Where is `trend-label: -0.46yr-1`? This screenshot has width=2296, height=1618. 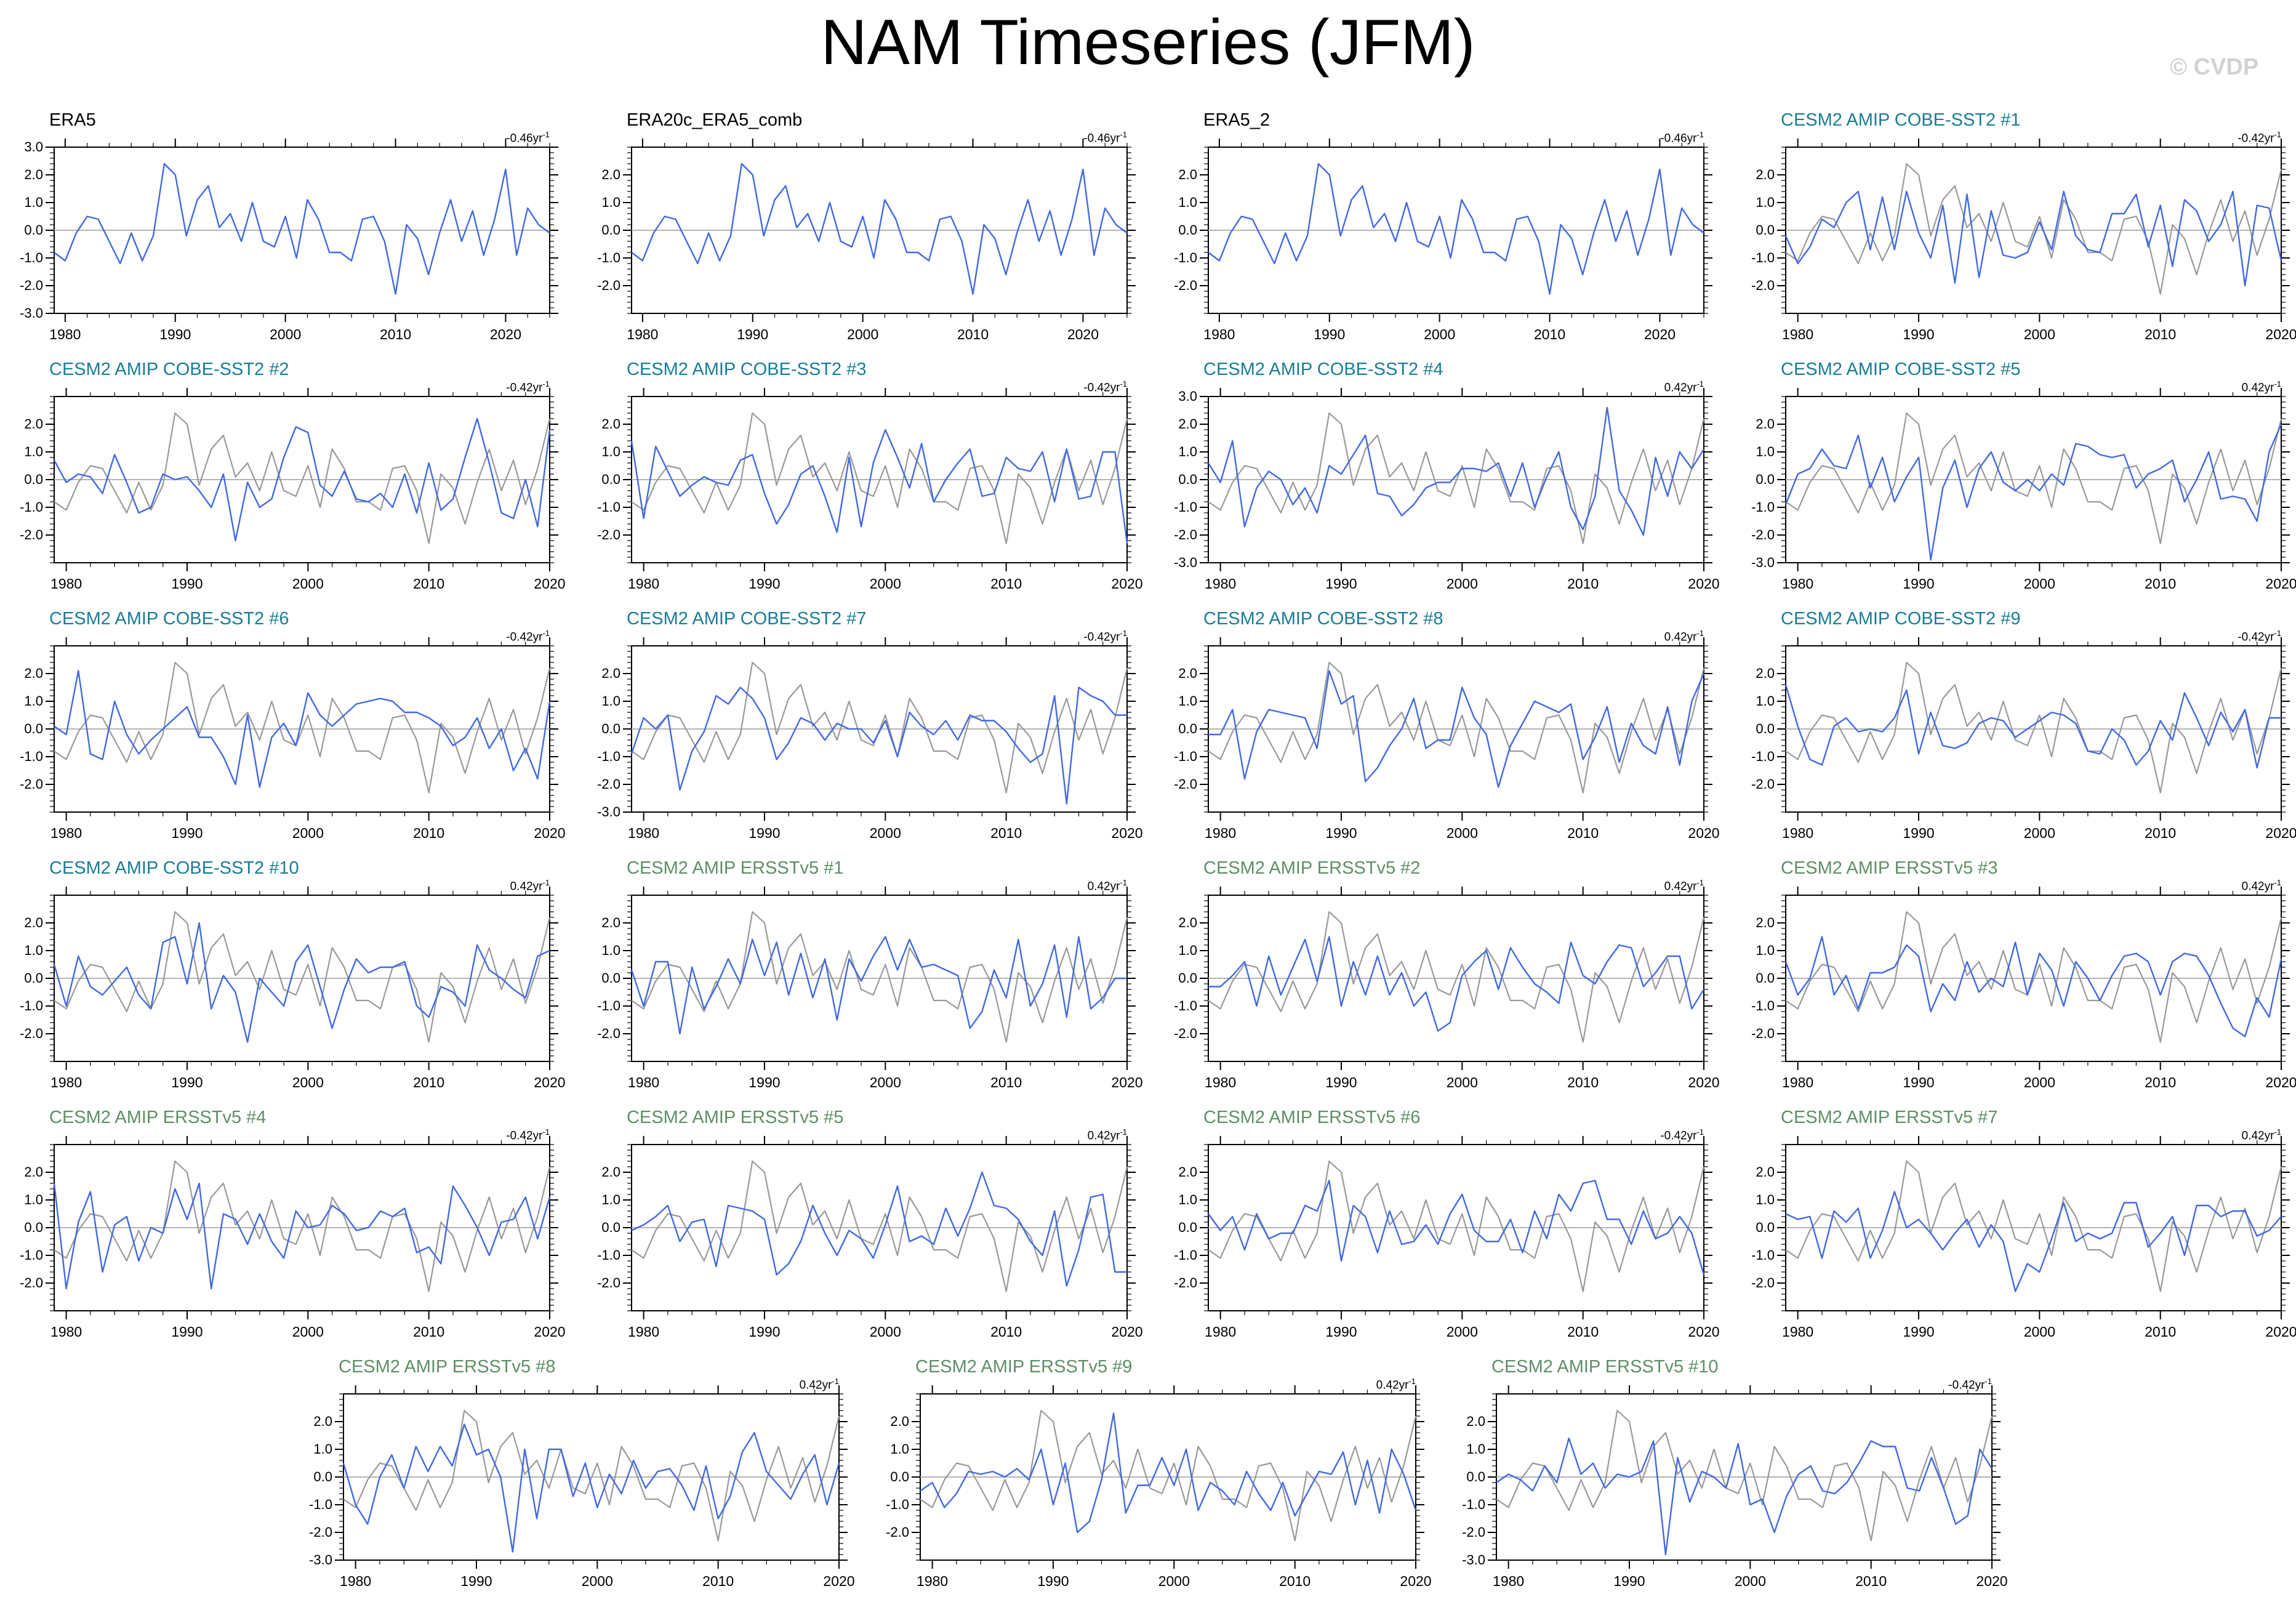
trend-label: -0.46yr-1 is located at coordinates (528, 137).